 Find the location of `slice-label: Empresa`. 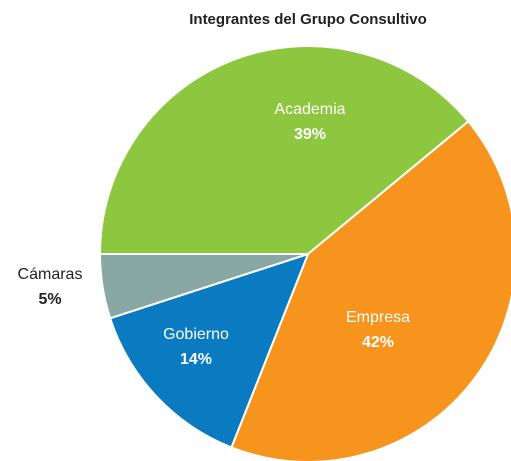

slice-label: Empresa is located at coordinates (378, 317).